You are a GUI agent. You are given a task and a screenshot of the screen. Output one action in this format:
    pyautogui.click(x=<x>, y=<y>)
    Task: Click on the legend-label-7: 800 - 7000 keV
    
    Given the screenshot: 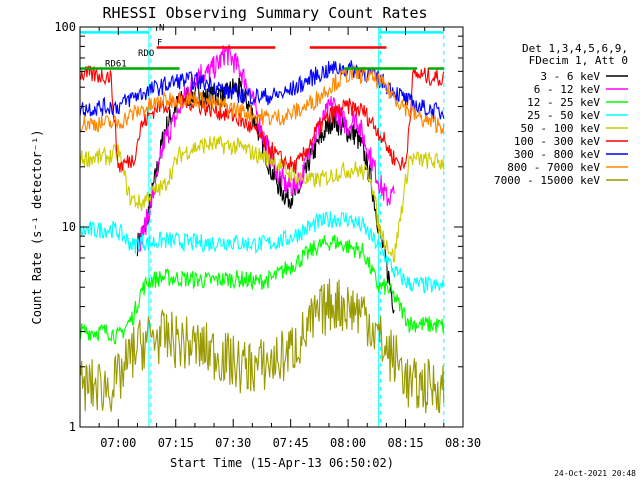 What is the action you would take?
    pyautogui.click(x=553, y=167)
    